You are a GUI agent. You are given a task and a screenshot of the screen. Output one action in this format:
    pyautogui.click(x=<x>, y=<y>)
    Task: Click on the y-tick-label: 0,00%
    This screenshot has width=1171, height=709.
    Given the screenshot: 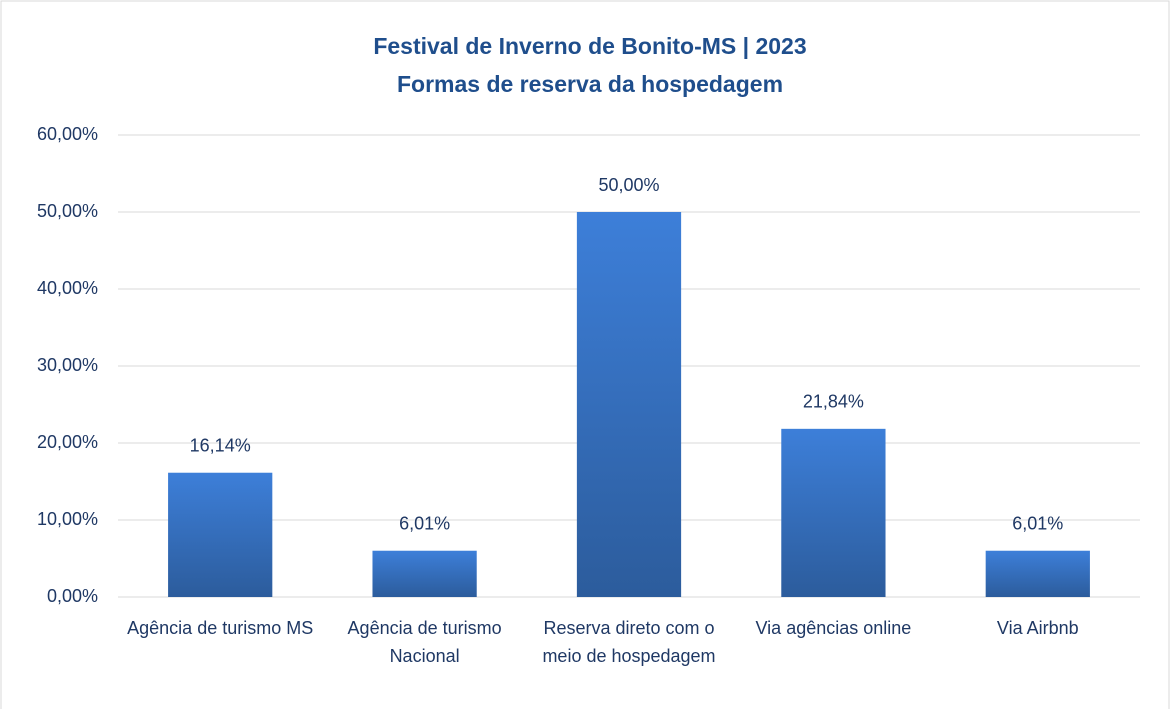 What is the action you would take?
    pyautogui.click(x=72, y=596)
    